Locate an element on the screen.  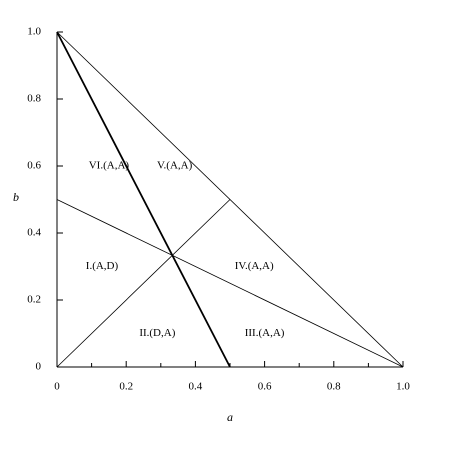
region-label: IV.(A,A) is located at coordinates (254, 266).